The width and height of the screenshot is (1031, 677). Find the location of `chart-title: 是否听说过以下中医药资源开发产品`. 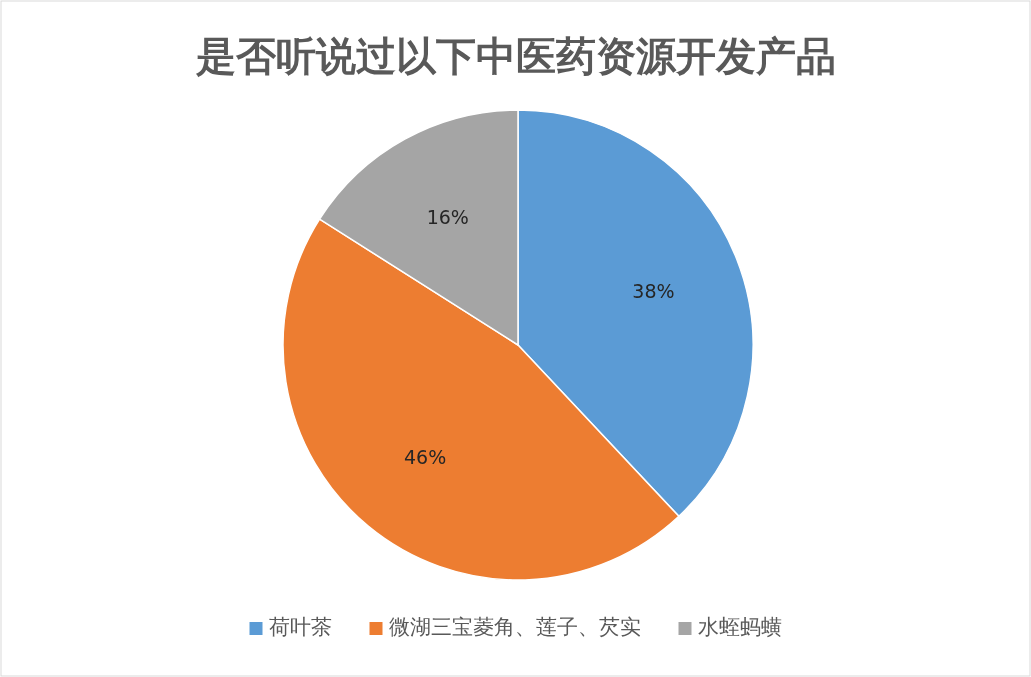

chart-title: 是否听说过以下中医药资源开发产品 is located at coordinates (515, 56).